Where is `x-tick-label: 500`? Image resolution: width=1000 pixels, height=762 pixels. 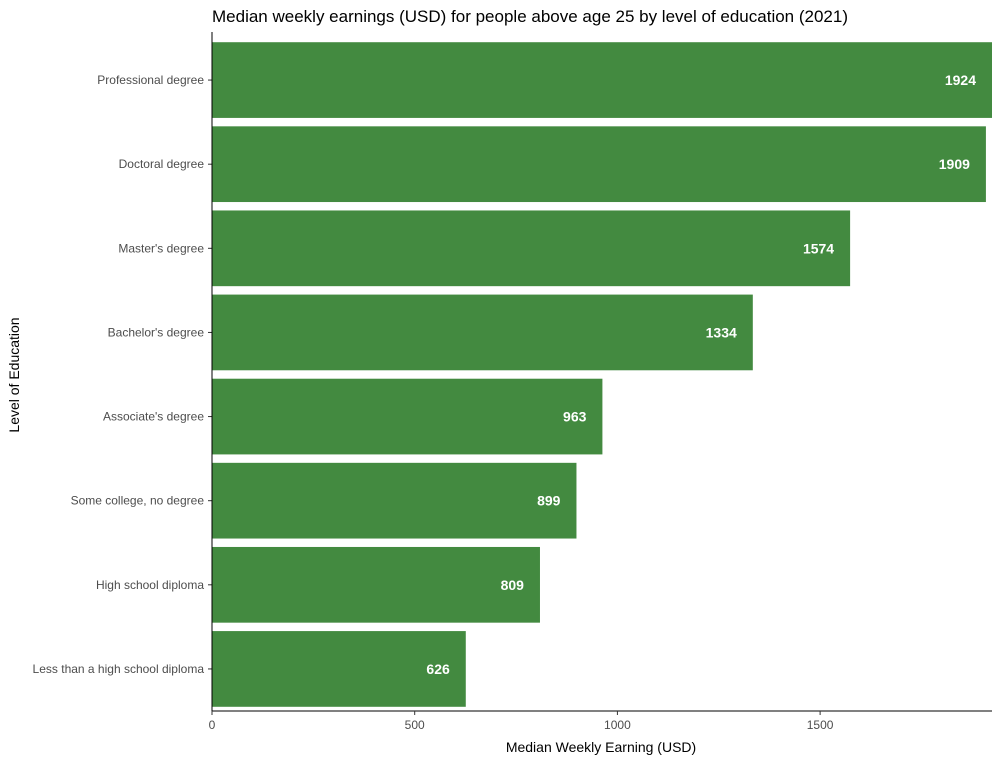 x-tick-label: 500 is located at coordinates (415, 725).